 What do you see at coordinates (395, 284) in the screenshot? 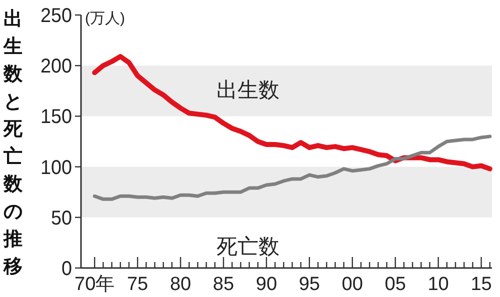
I see `x-tick-label: 05` at bounding box center [395, 284].